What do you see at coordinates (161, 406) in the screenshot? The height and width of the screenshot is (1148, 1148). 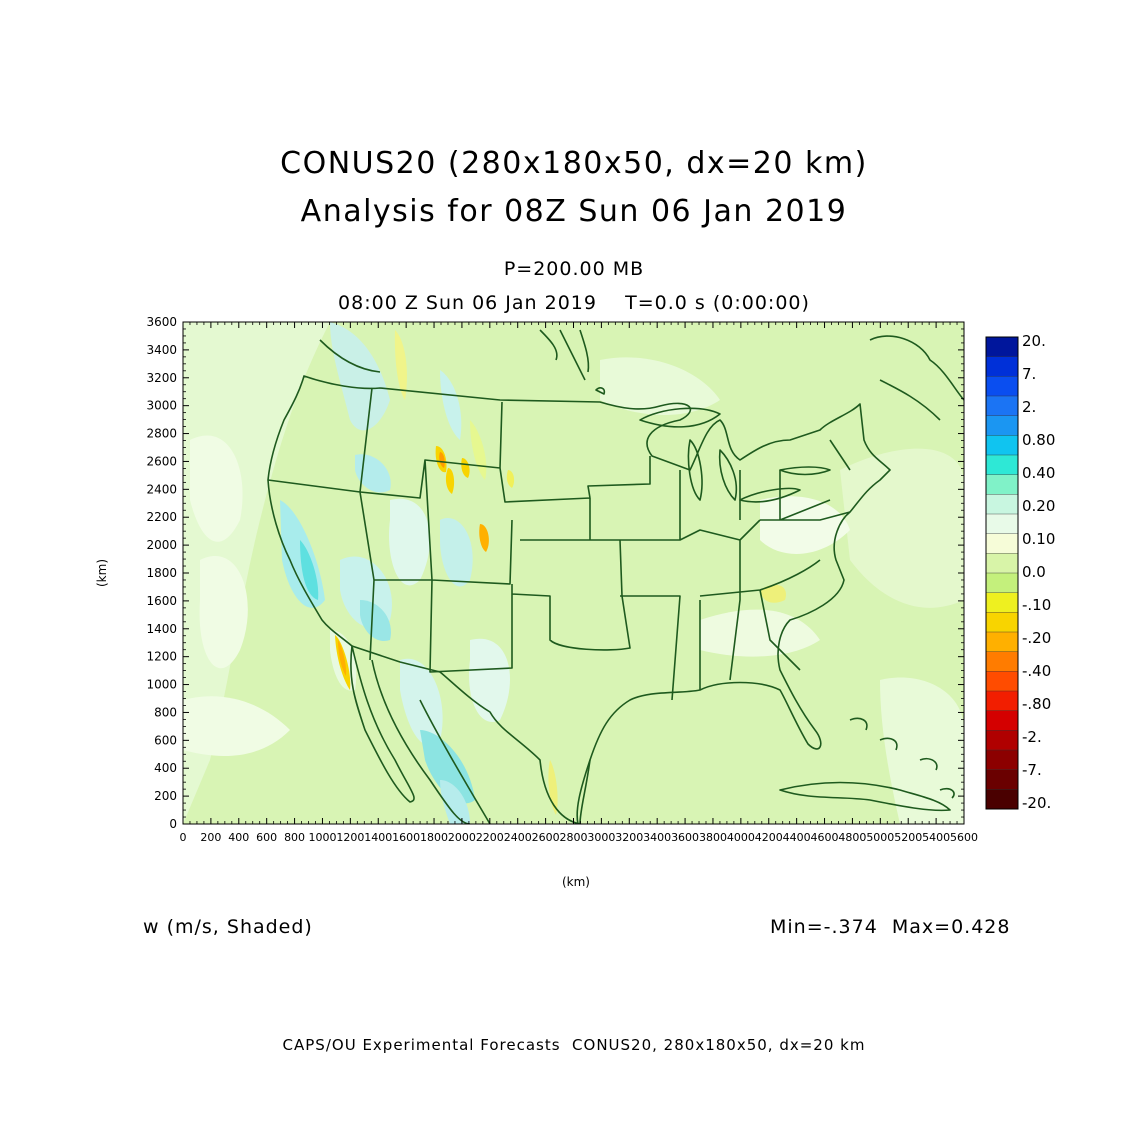 I see `y-tick-label: 3000` at bounding box center [161, 406].